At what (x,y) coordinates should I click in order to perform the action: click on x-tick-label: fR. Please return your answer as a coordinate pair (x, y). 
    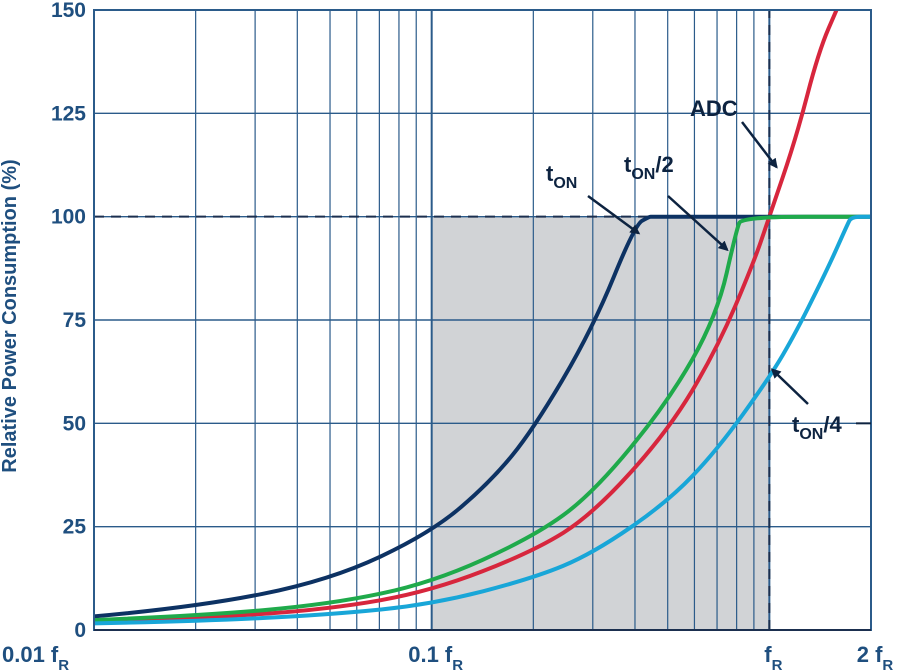
    Looking at the image, I should click on (773, 657).